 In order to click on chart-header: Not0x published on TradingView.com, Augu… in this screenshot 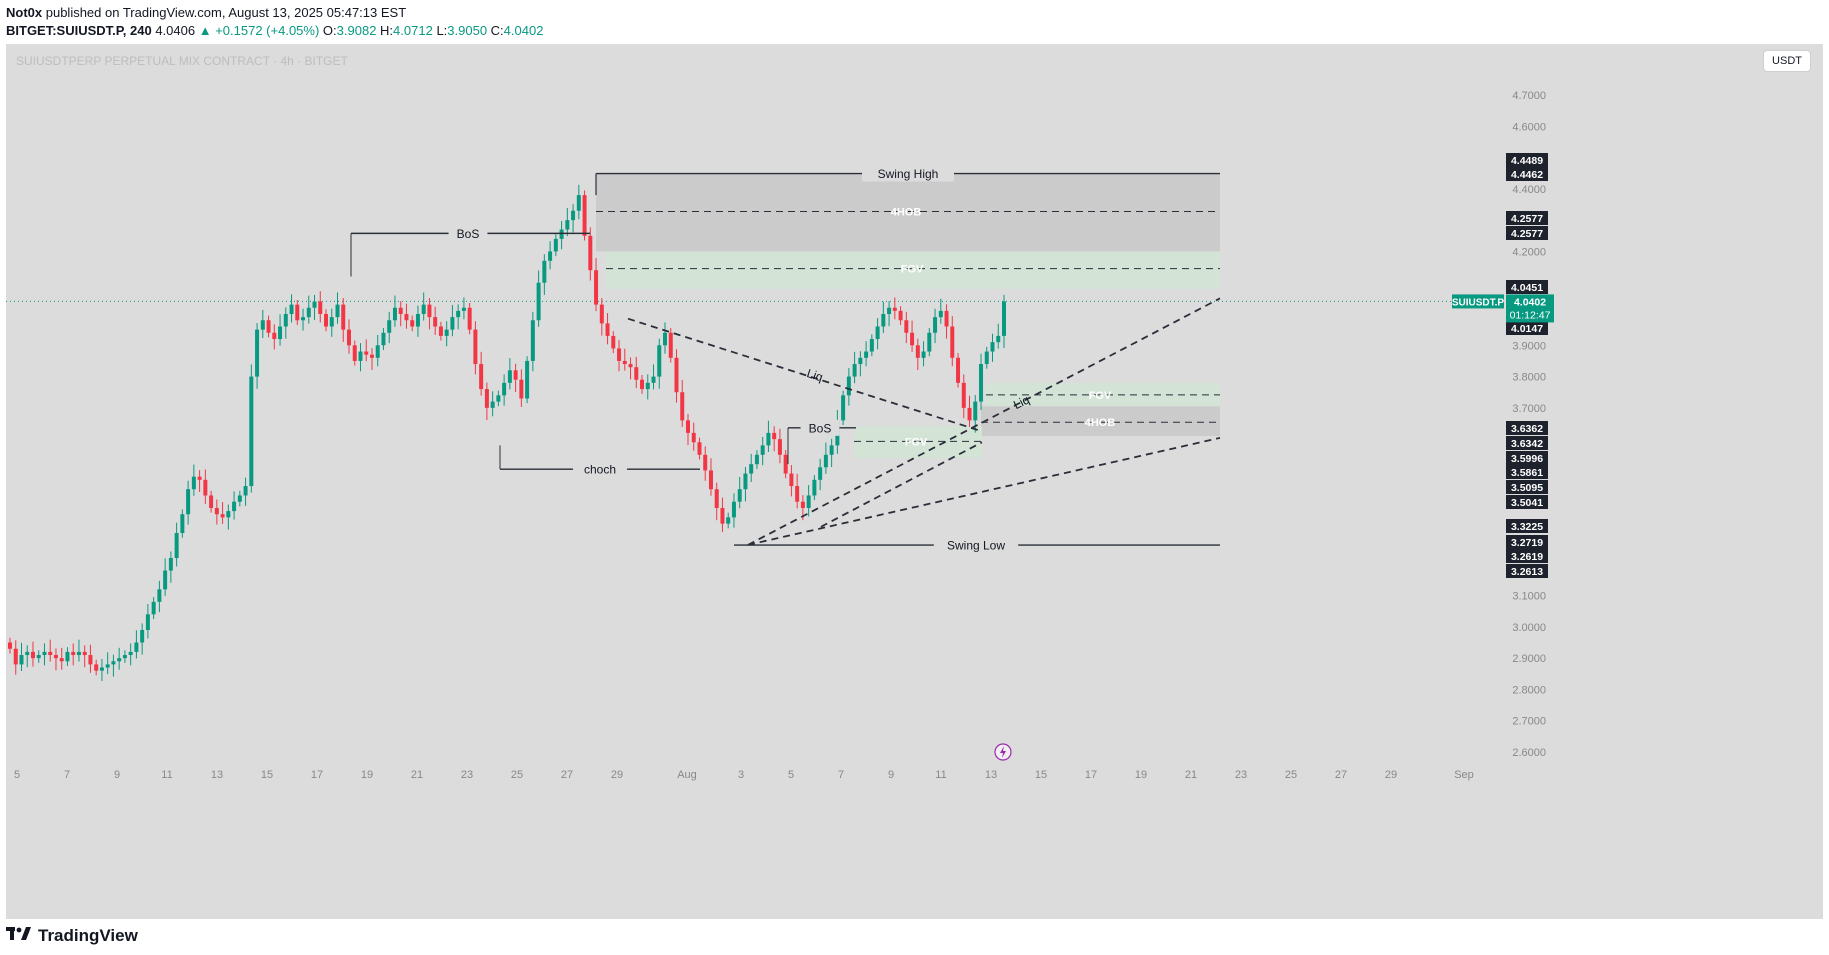, I will do `click(274, 22)`.